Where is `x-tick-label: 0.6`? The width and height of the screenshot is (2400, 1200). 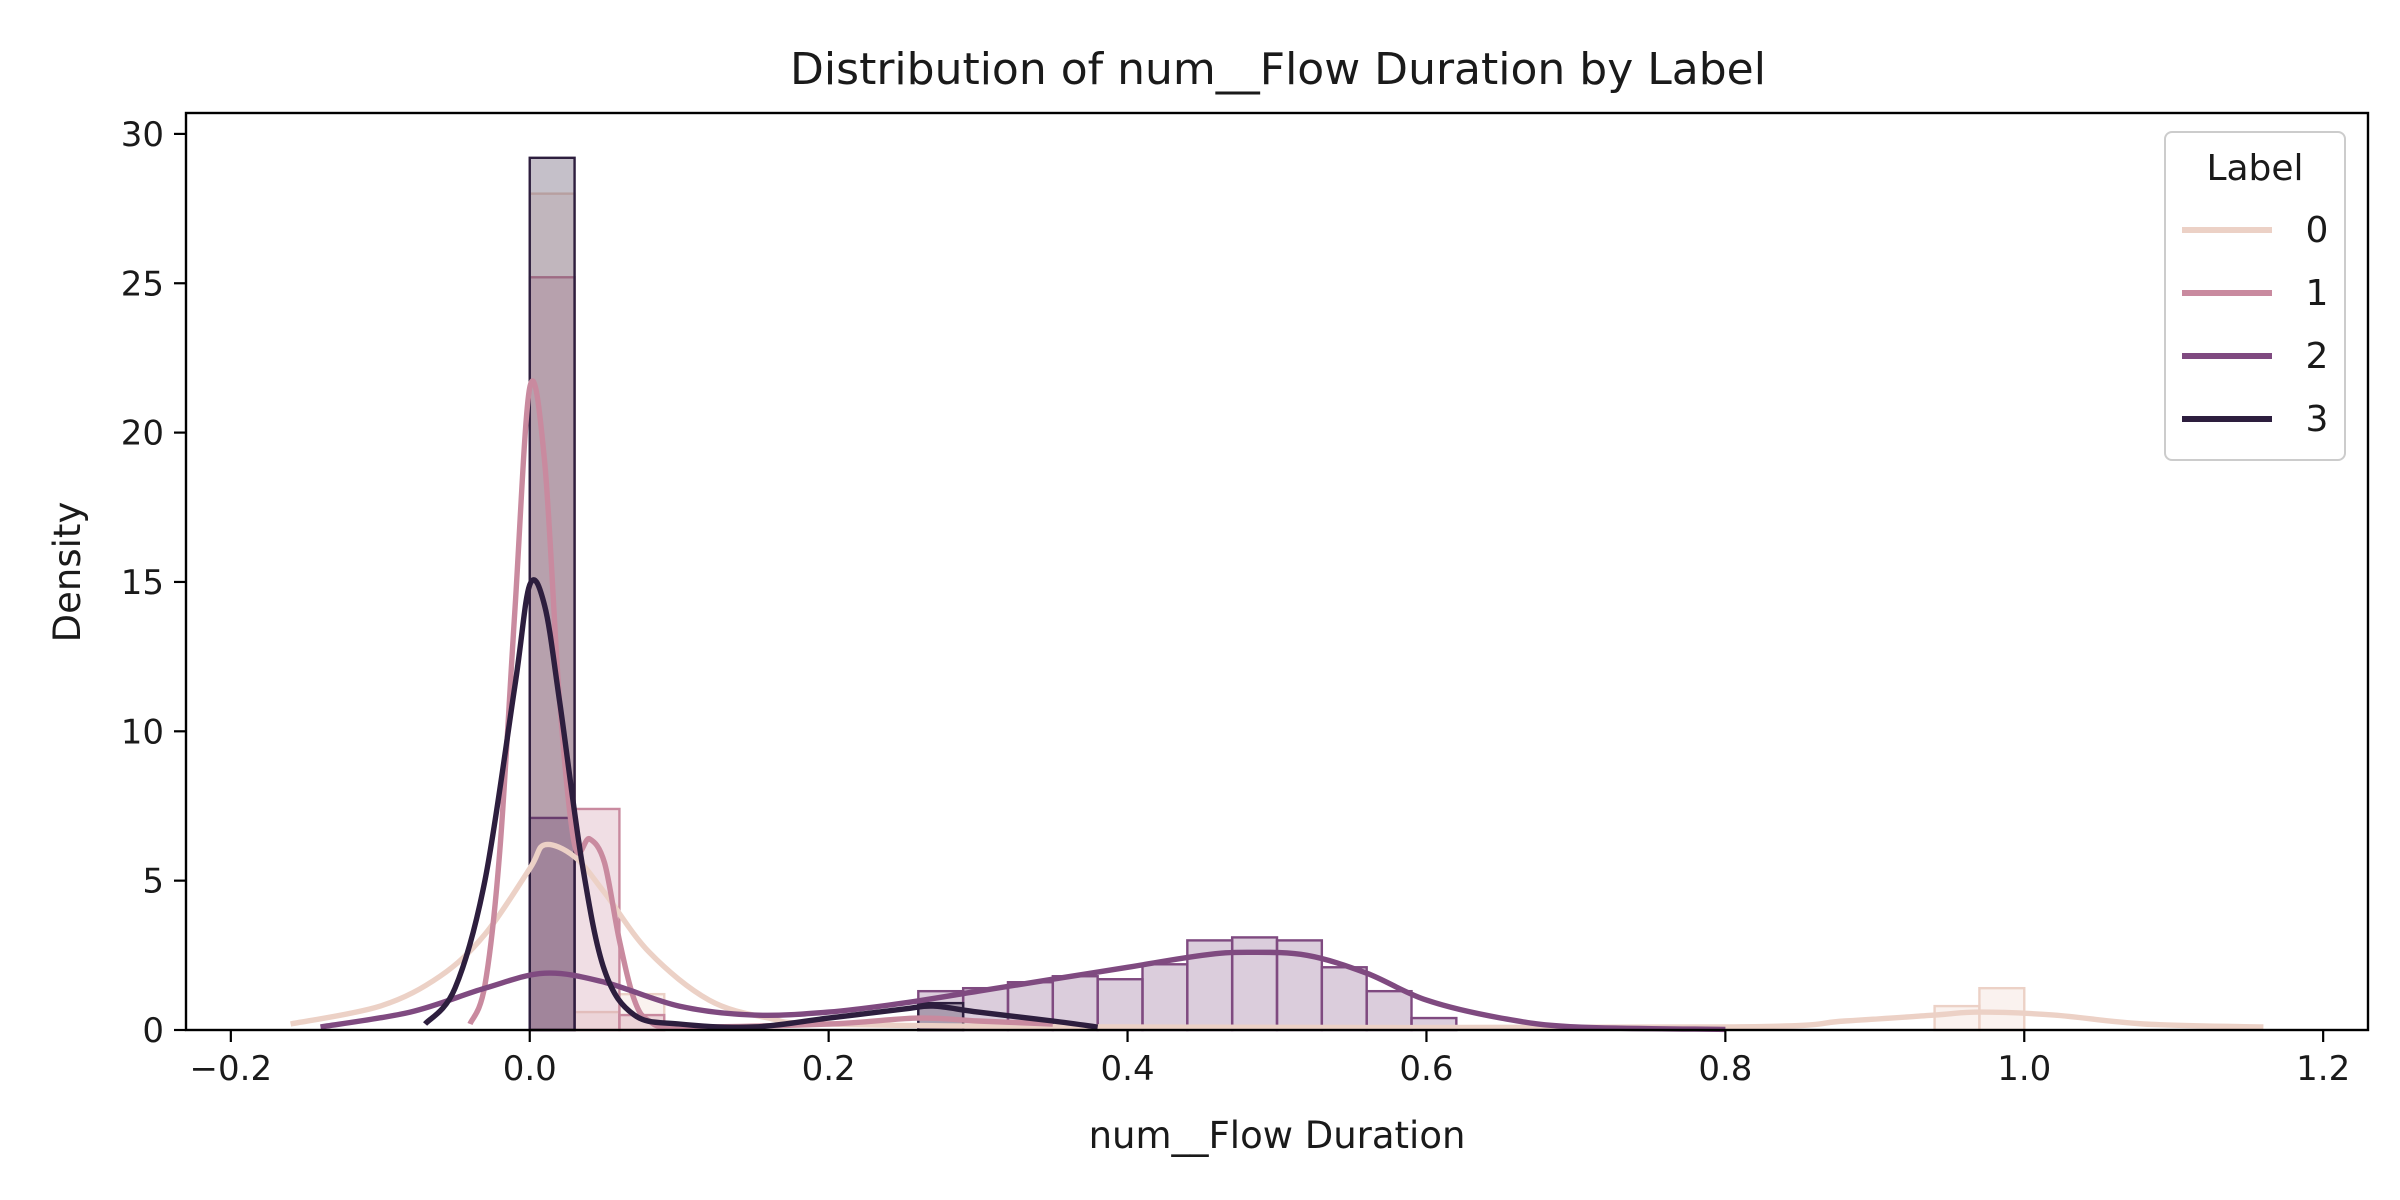 x-tick-label: 0.6 is located at coordinates (1426, 1069).